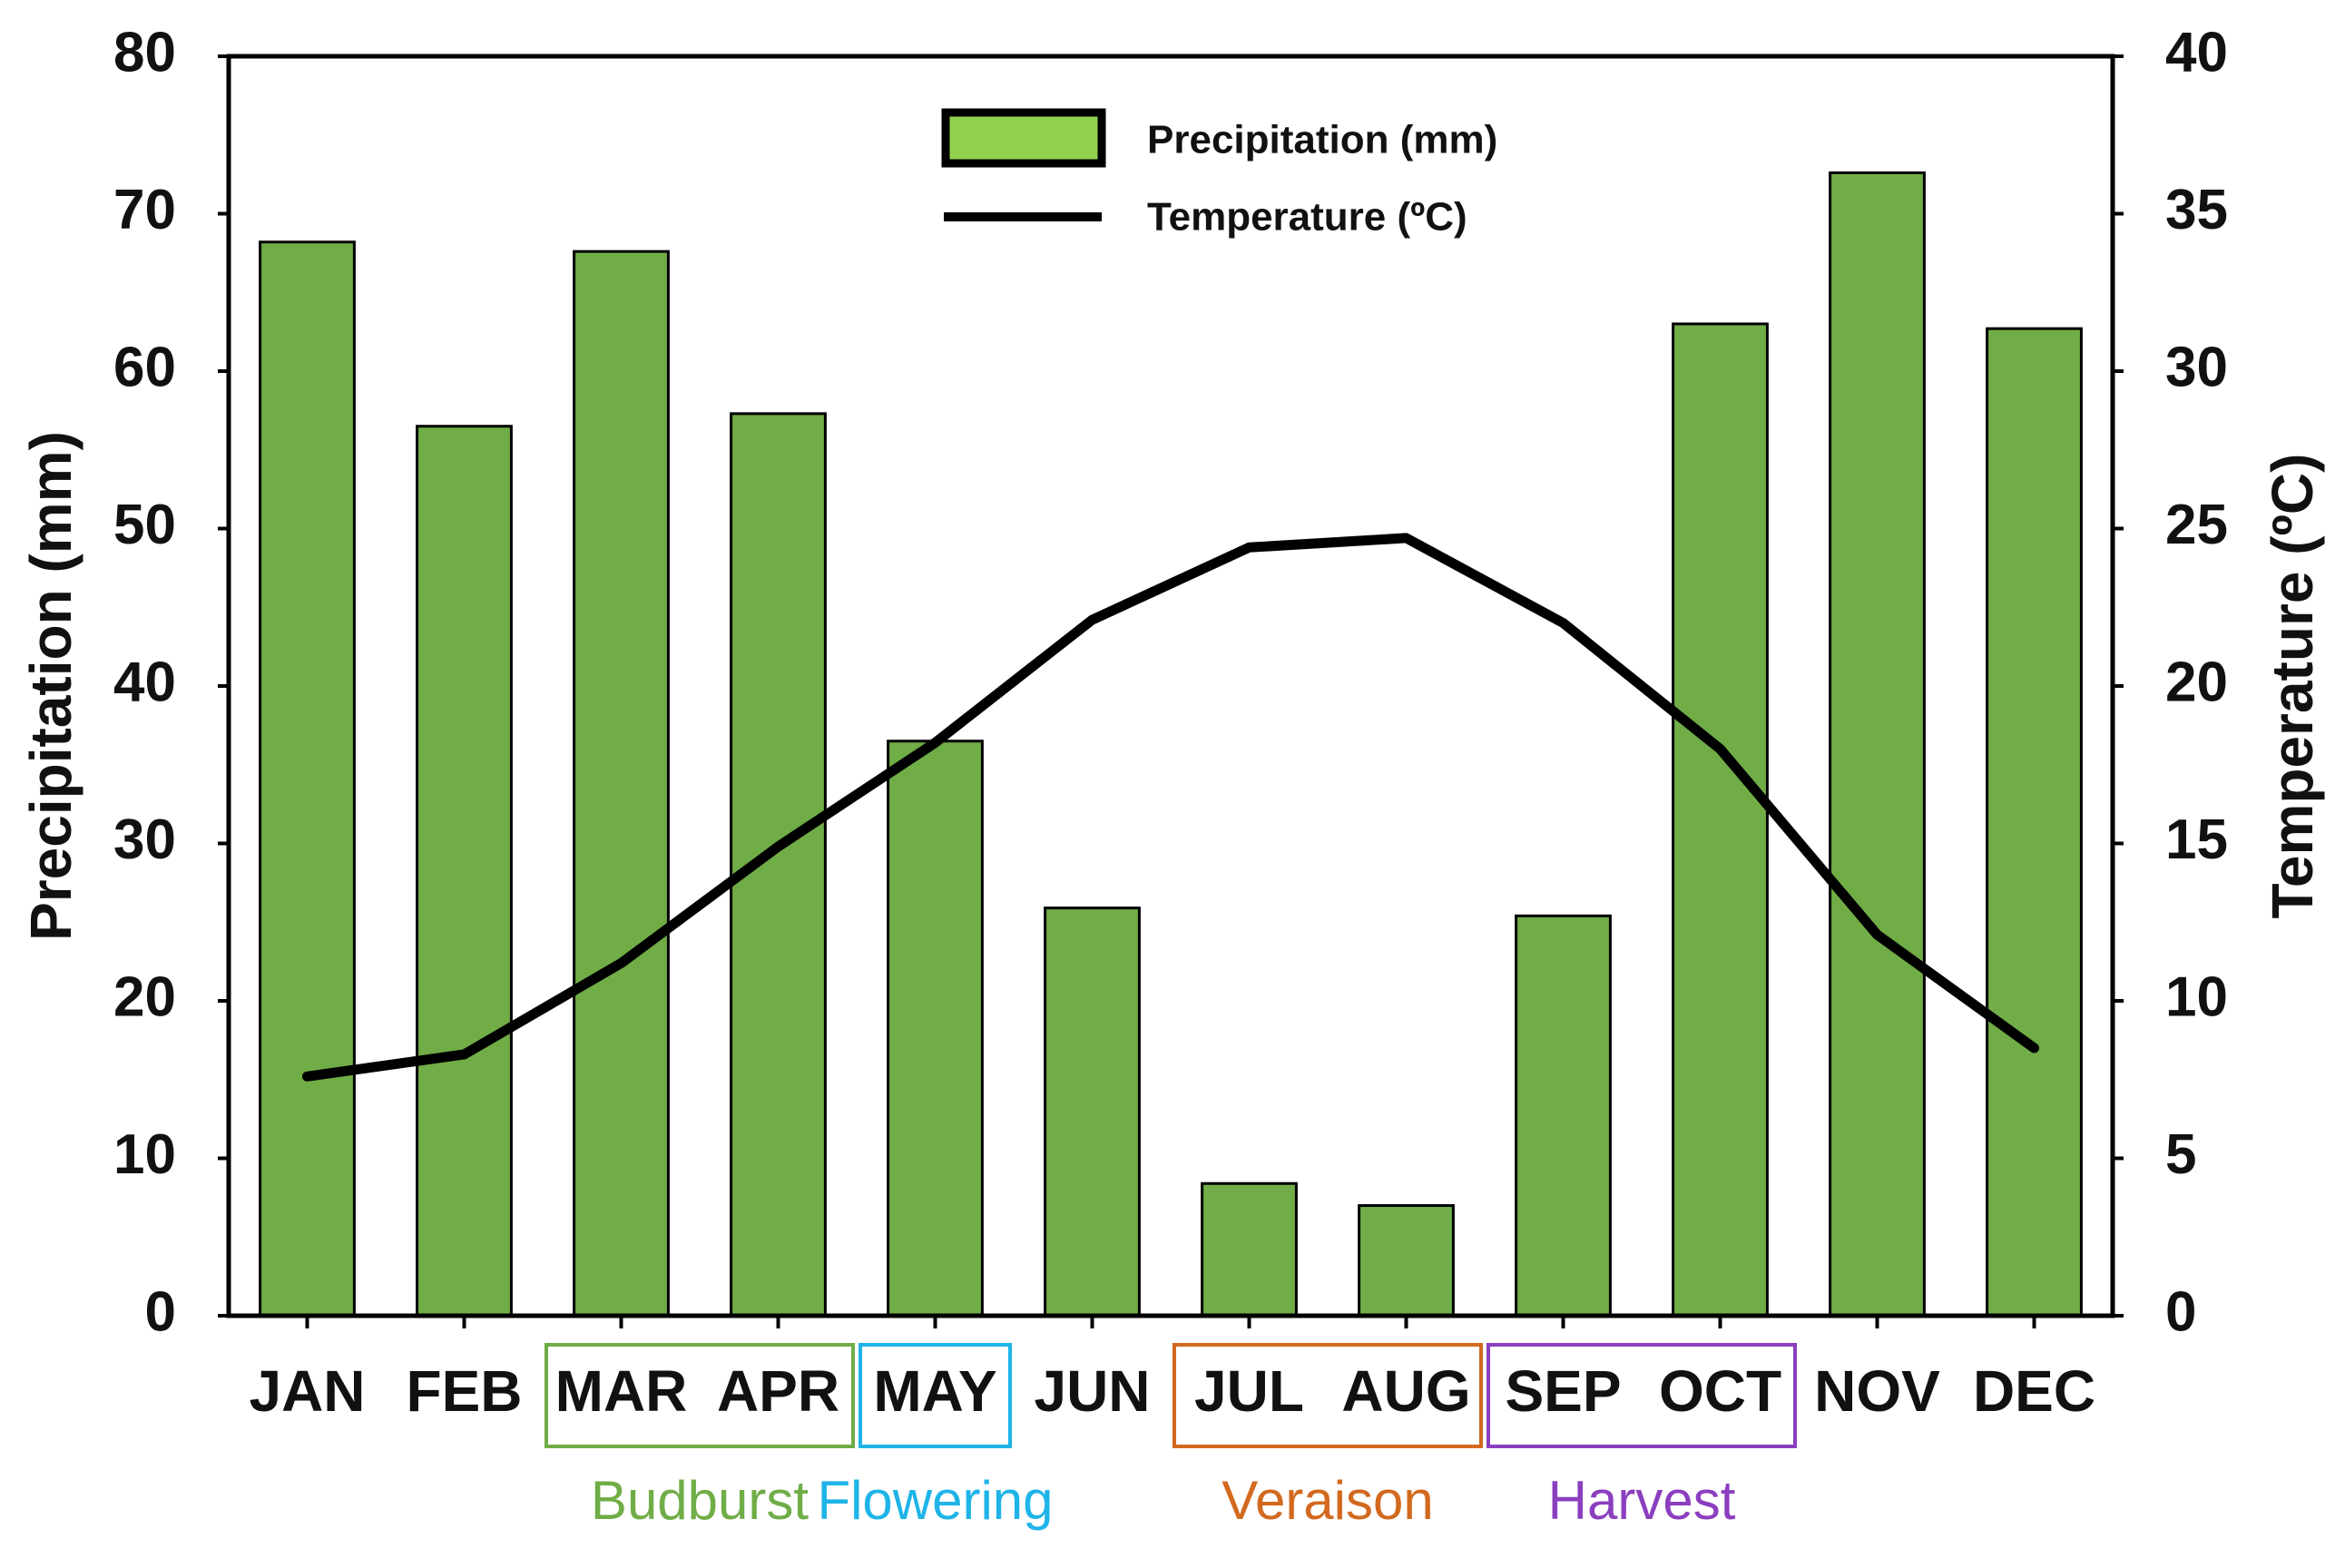  Describe the element at coordinates (307, 779) in the screenshot. I see `bar-jan` at that location.